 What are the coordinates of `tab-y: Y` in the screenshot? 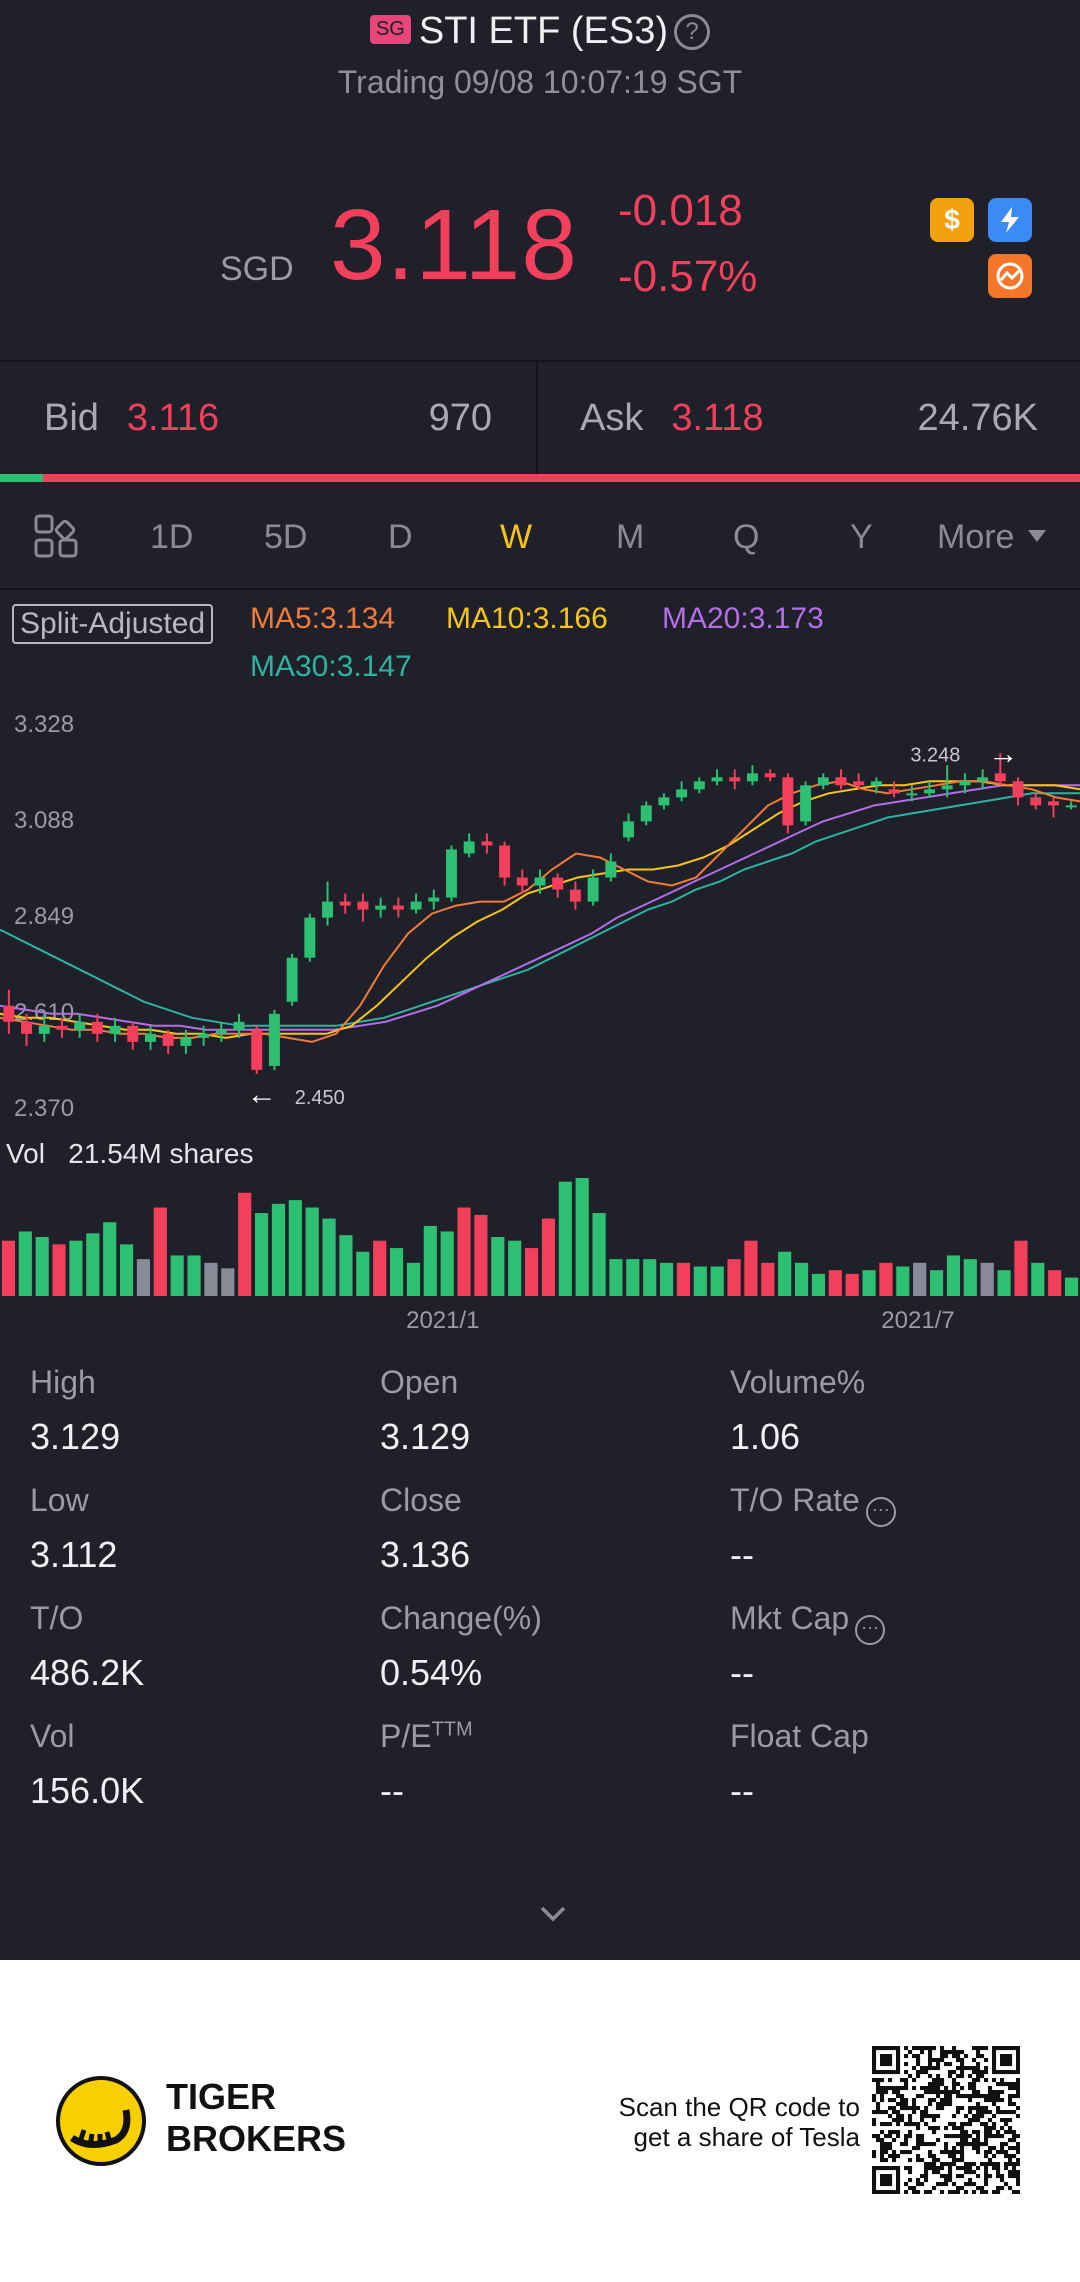 It's located at (861, 537).